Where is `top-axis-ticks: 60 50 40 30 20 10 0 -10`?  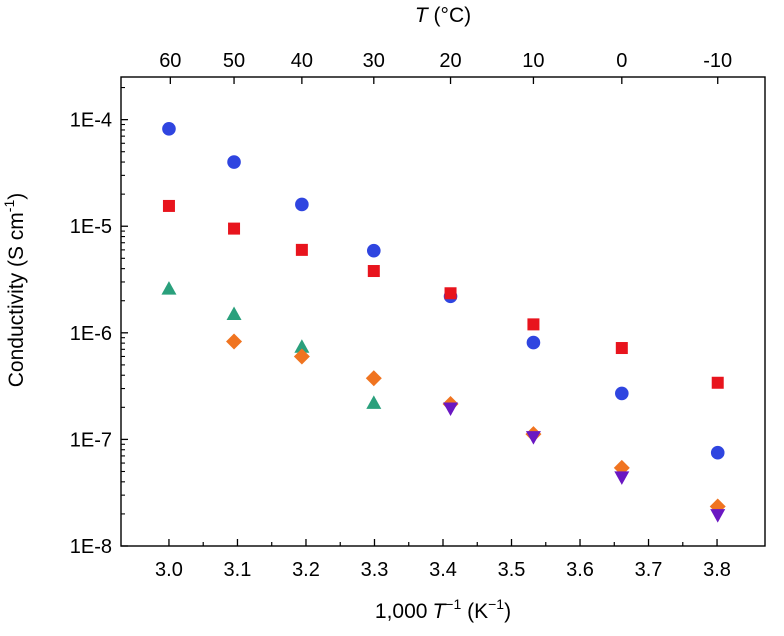 top-axis-ticks: 60 50 40 30 20 10 0 -10 is located at coordinates (445, 67).